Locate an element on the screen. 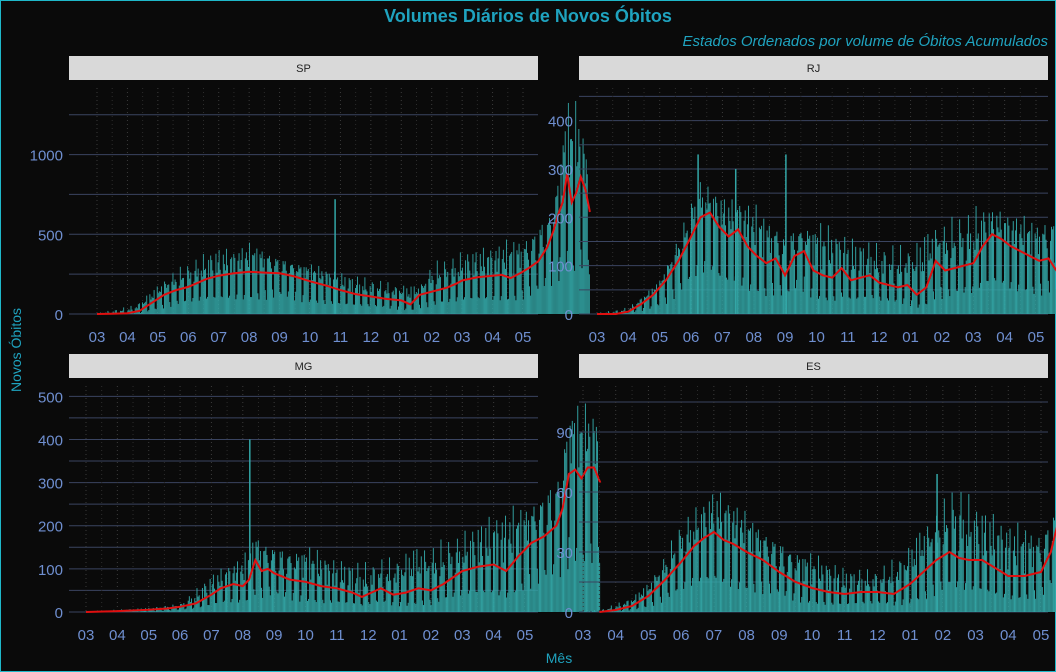 The width and height of the screenshot is (1056, 672). daily-bars is located at coordinates (827, 234).